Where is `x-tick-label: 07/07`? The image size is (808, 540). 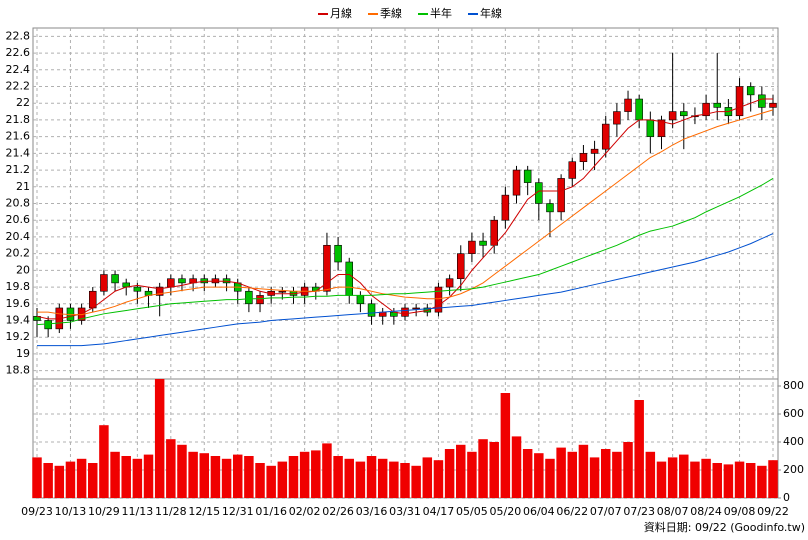 x-tick-label: 07/07 is located at coordinates (606, 511).